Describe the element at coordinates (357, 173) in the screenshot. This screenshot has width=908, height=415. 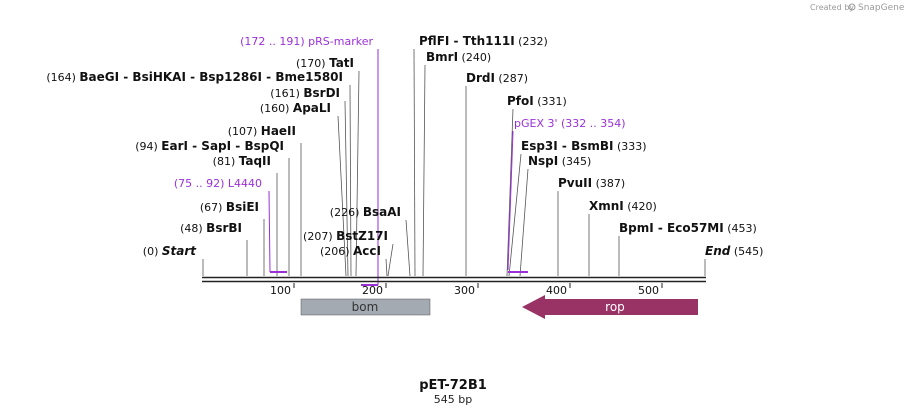
I see `site-leader-tati` at that location.